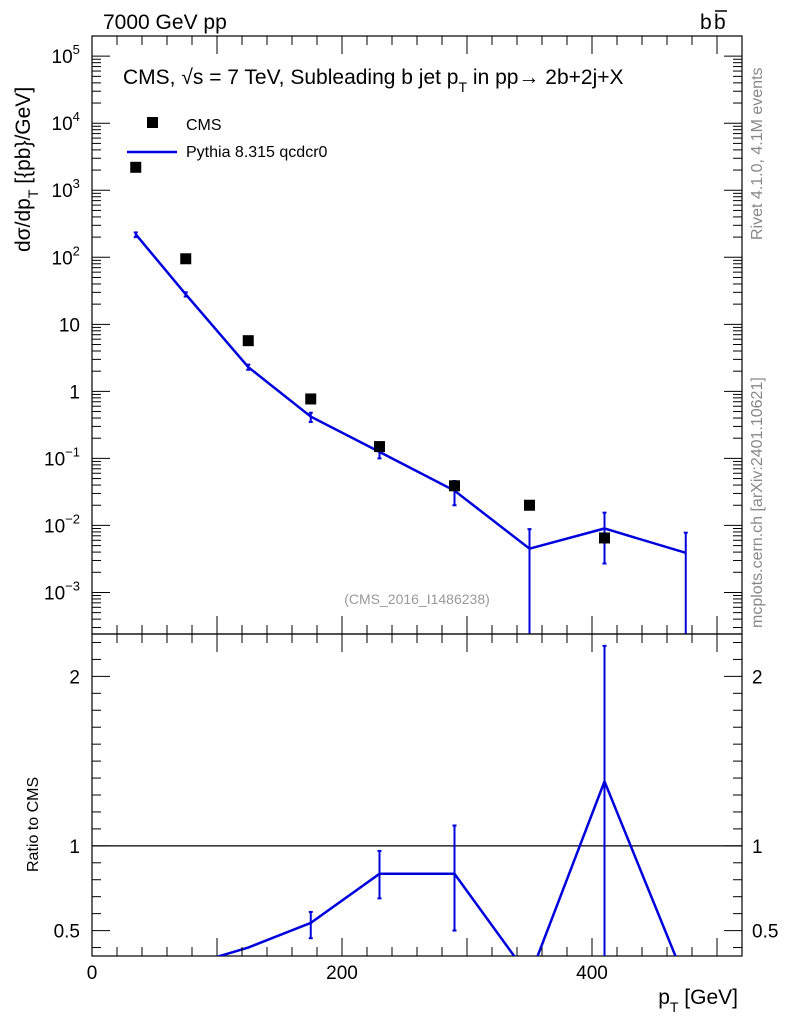  What do you see at coordinates (66, 189) in the screenshot?
I see `y-tick-label: 10³` at bounding box center [66, 189].